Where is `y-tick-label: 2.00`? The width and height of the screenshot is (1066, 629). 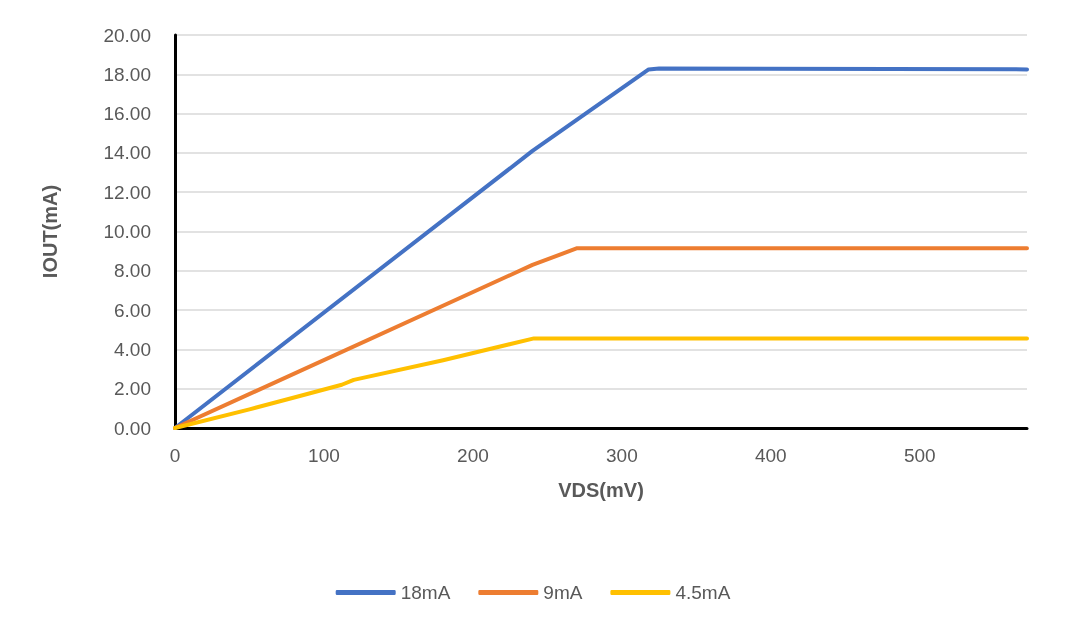 y-tick-label: 2.00 is located at coordinates (132, 389).